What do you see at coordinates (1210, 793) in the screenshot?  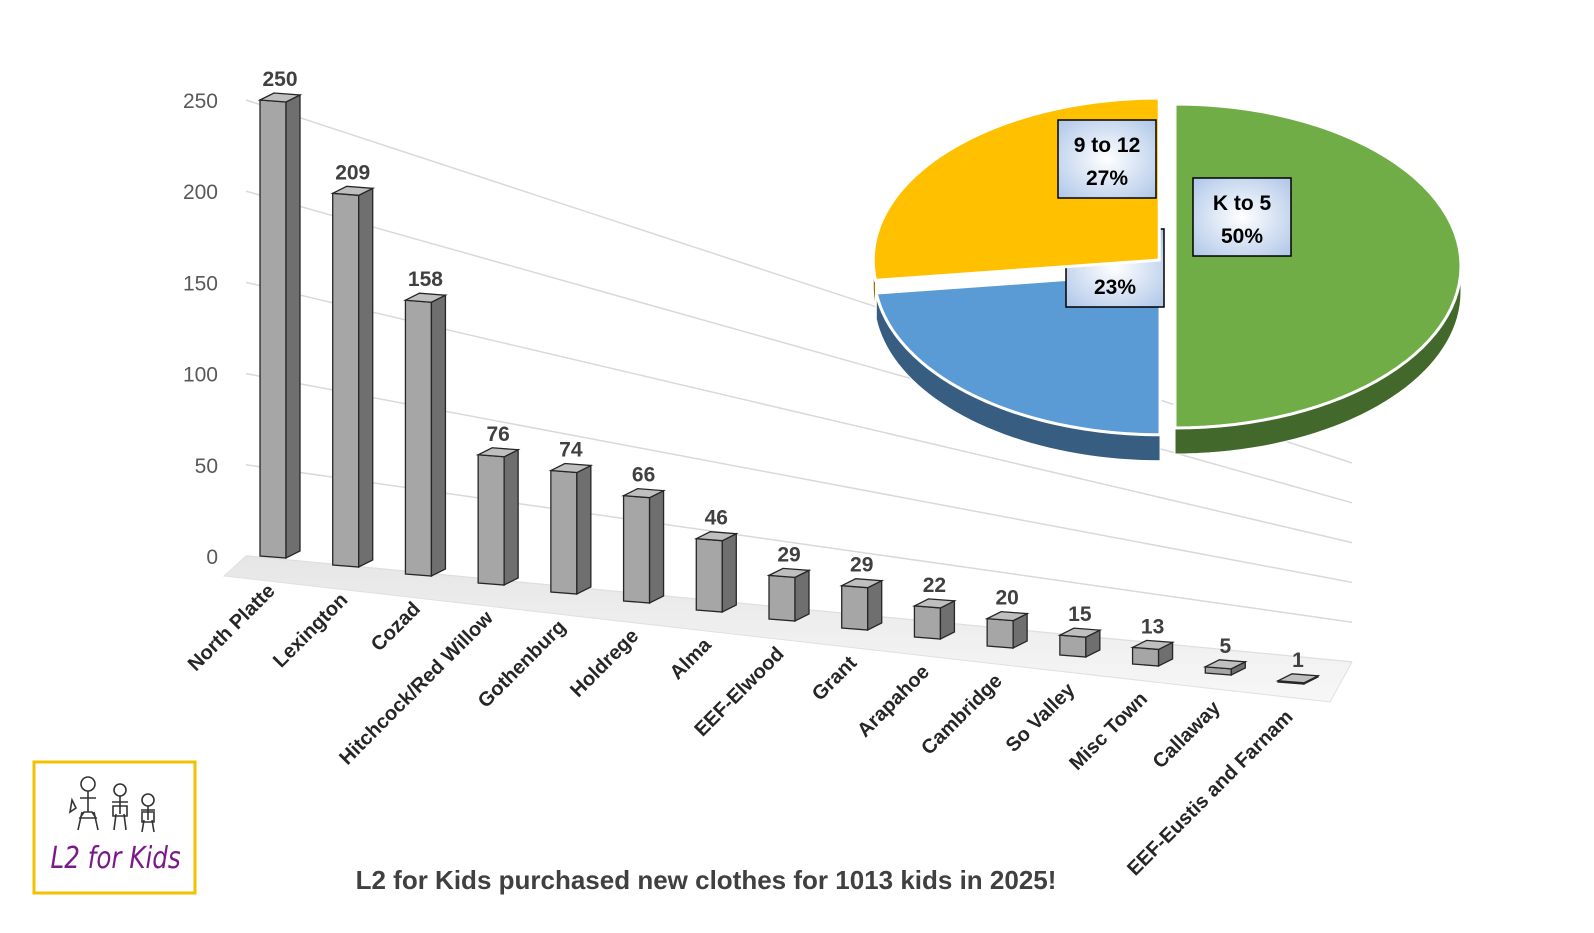 I see `category-label: EEF-Eustis and Farnam` at bounding box center [1210, 793].